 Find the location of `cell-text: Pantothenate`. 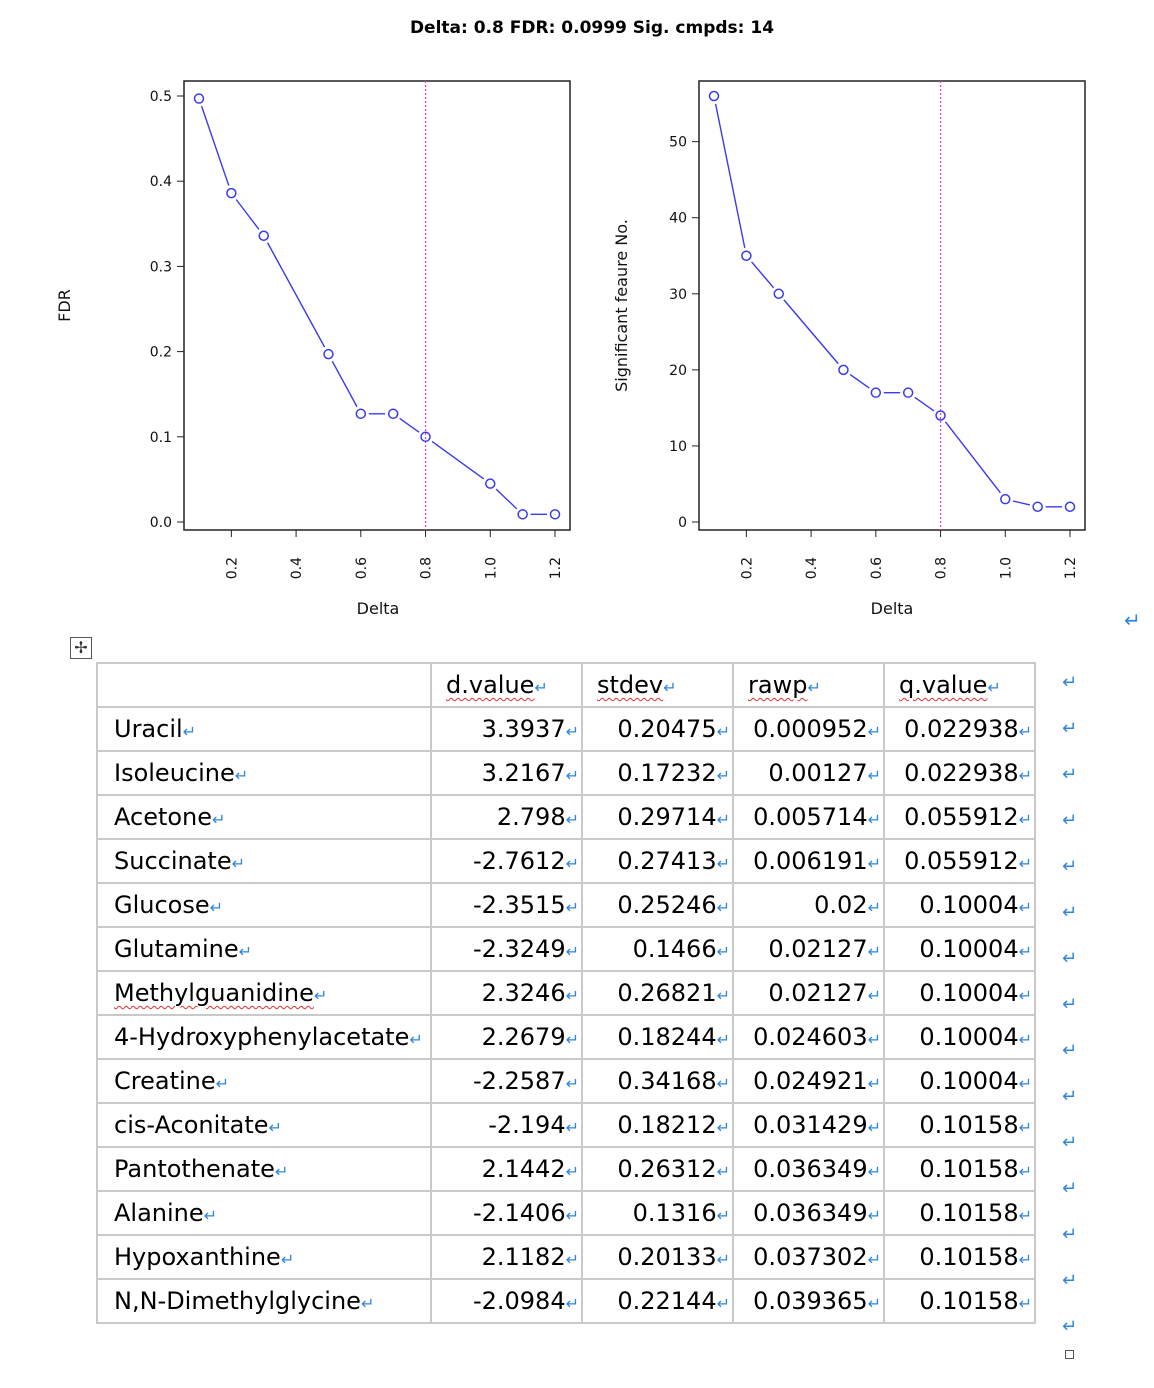

cell-text: Pantothenate is located at coordinates (194, 1169).